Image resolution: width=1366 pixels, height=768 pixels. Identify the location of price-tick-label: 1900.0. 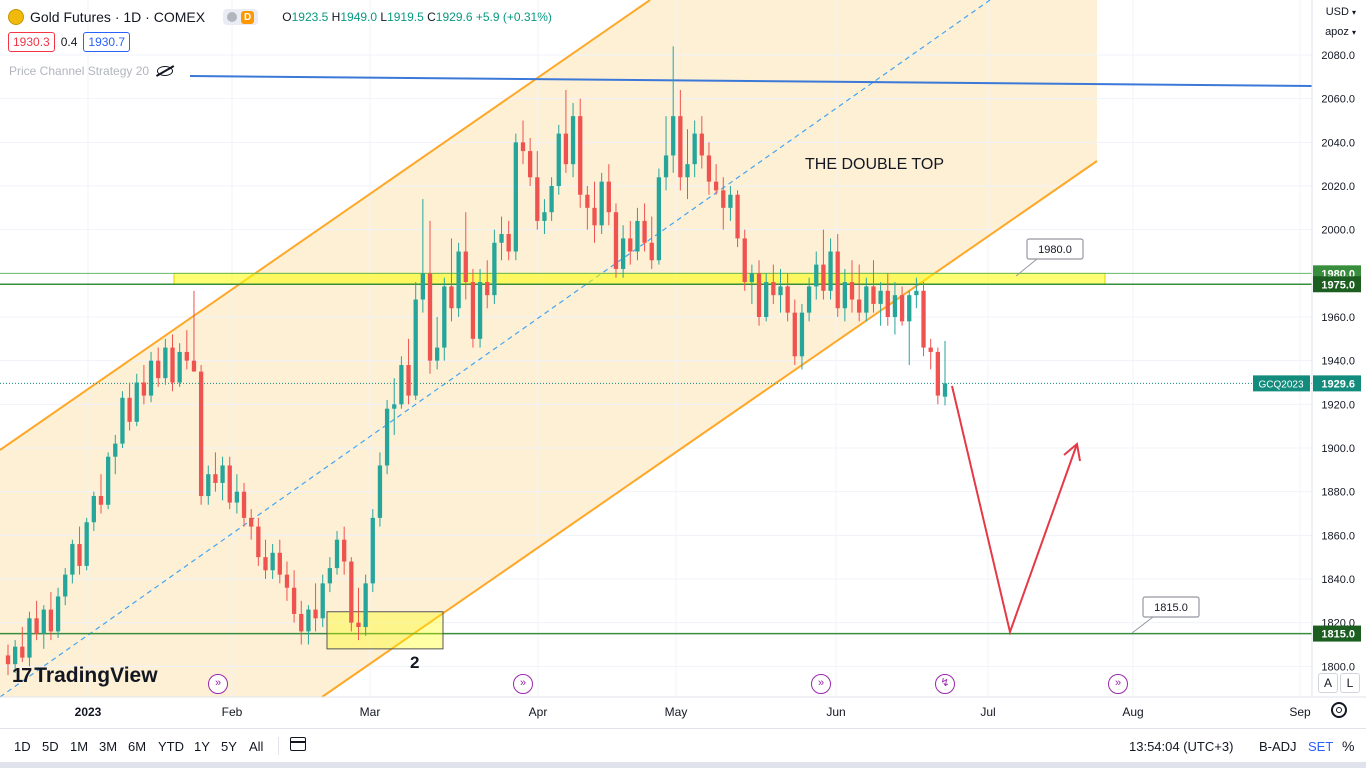
(1338, 449).